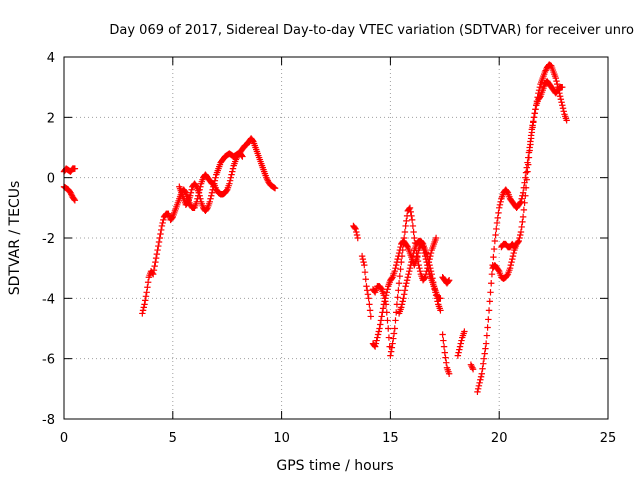 Image resolution: width=640 pixels, height=480 pixels. Describe the element at coordinates (64, 438) in the screenshot. I see `x-tick-label: 0` at that location.